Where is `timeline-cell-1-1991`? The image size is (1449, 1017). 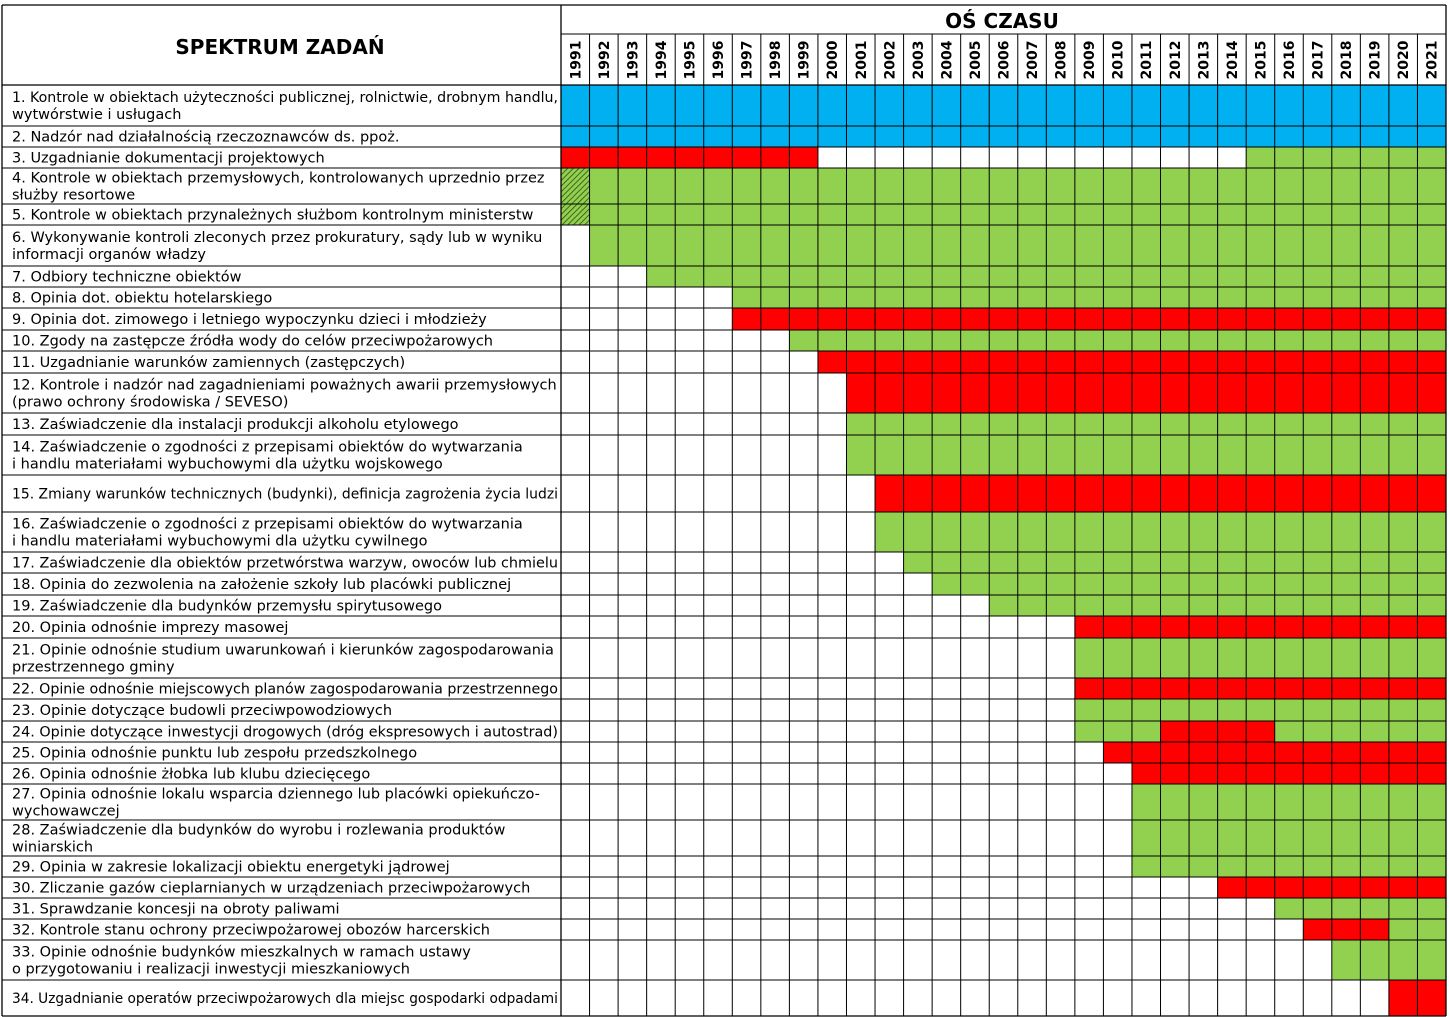
timeline-cell-1-1991 is located at coordinates (575, 105).